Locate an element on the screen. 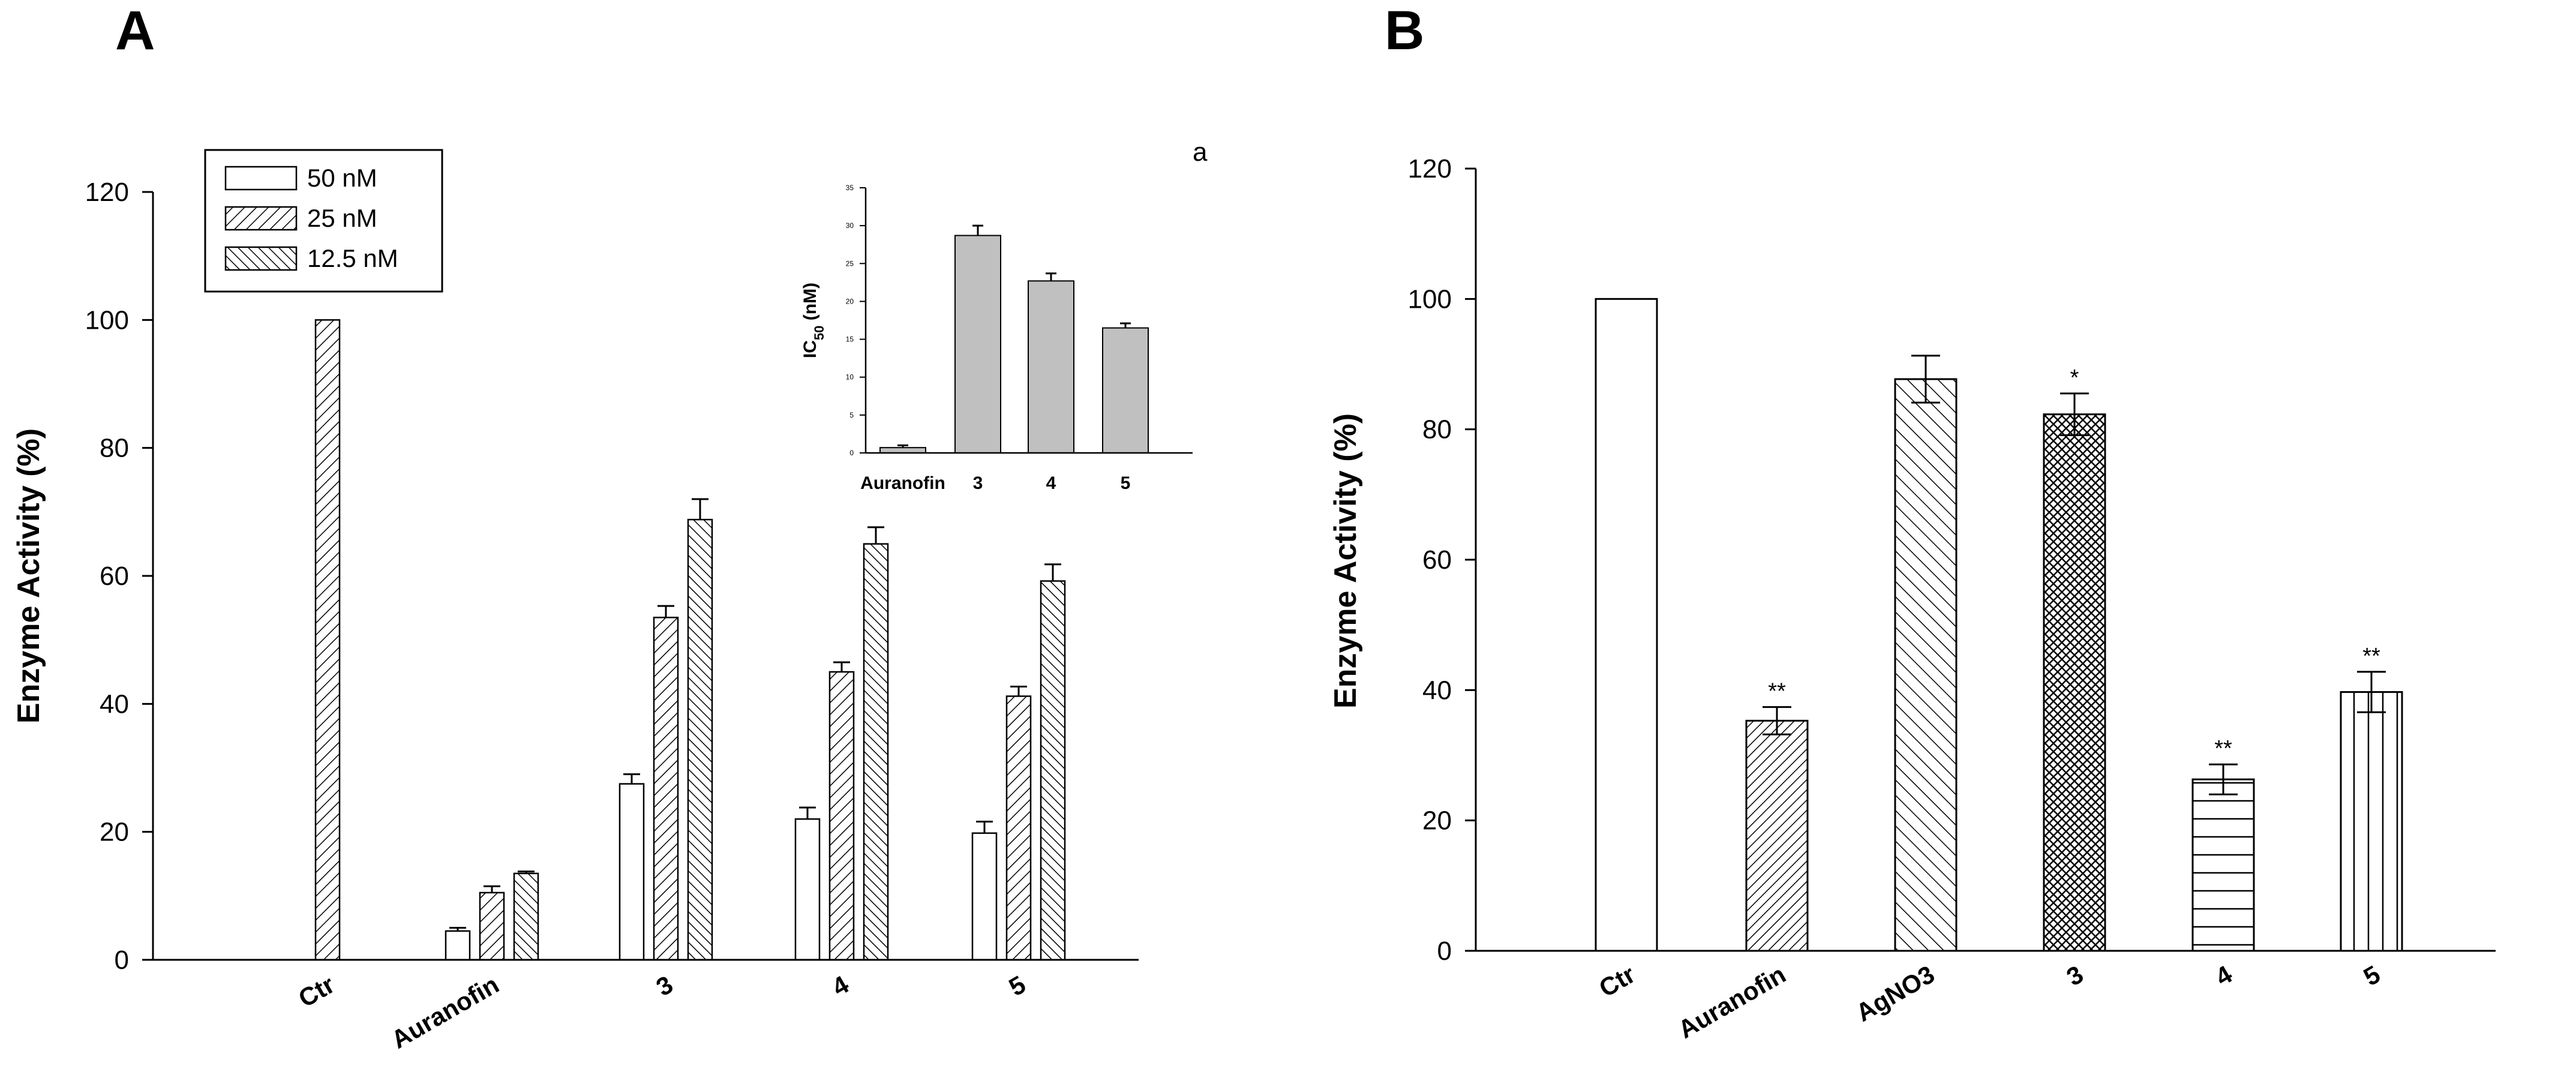 The image size is (2576, 1081). panel-a-error-5-50-nm is located at coordinates (984, 827).